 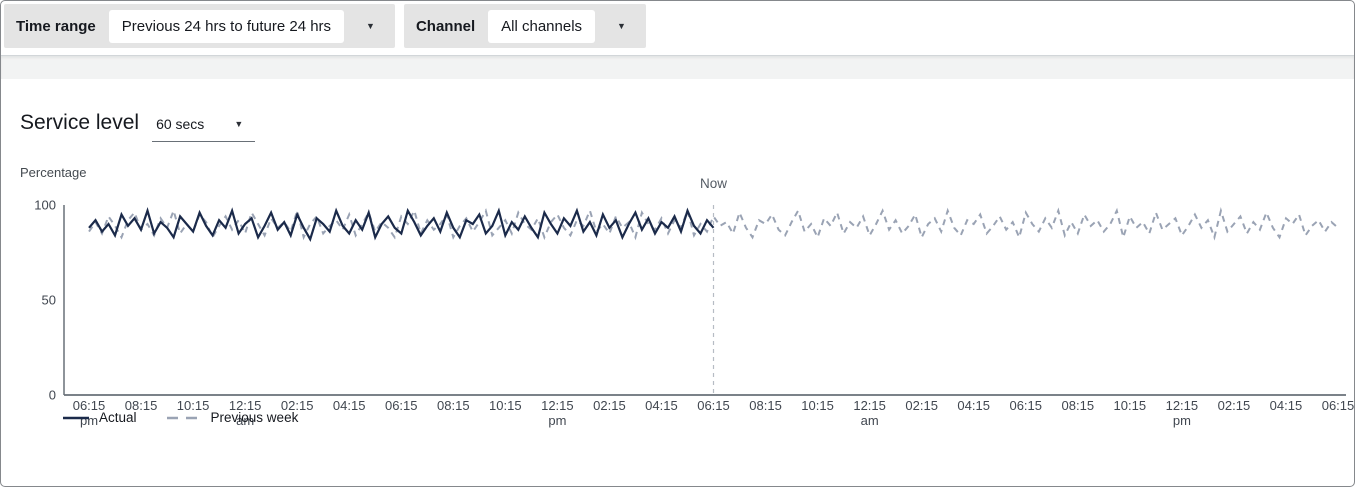 What do you see at coordinates (52, 395) in the screenshot?
I see `y-tick-label: 0` at bounding box center [52, 395].